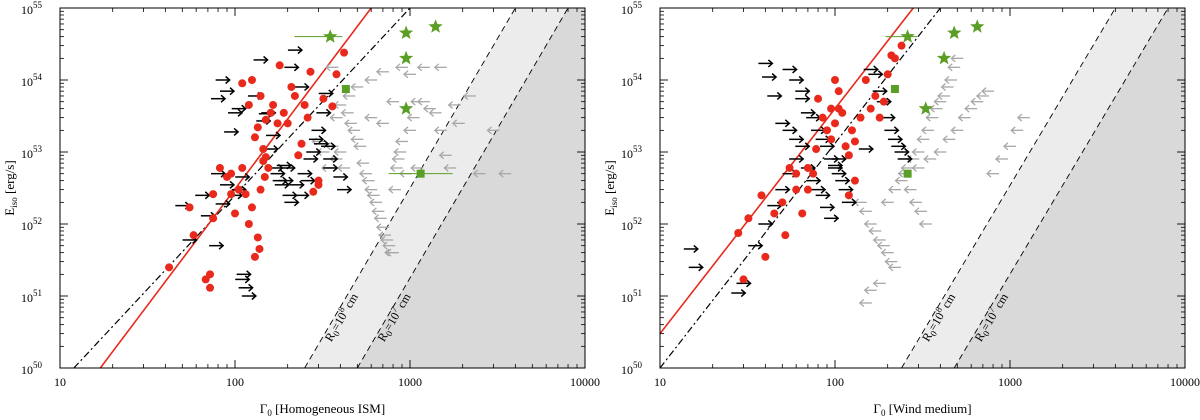  I want to click on y-tick-base: 10, so click(27, 82).